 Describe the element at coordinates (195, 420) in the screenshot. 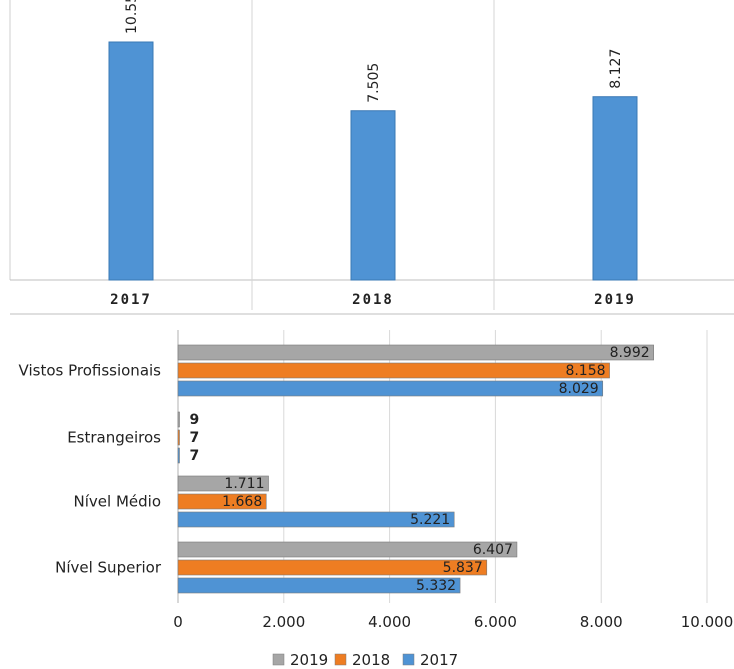

I see `bar-value-label: 9` at that location.